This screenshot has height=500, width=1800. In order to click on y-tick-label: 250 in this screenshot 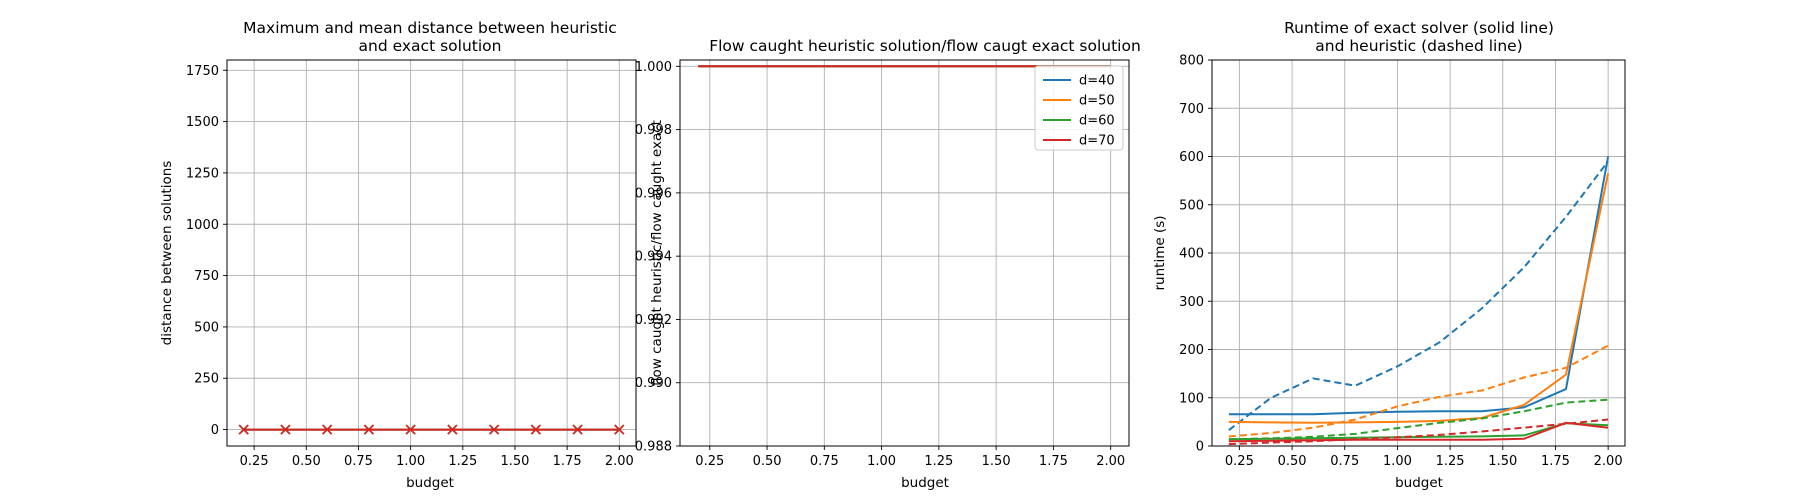, I will do `click(206, 379)`.